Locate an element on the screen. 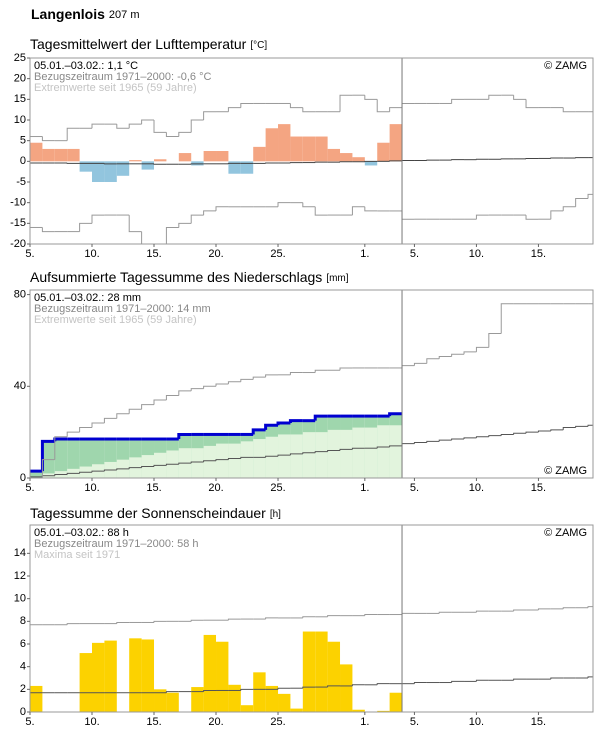  annotation: Extremwerte seit 1965 (59 Jahre) is located at coordinates (115, 320).